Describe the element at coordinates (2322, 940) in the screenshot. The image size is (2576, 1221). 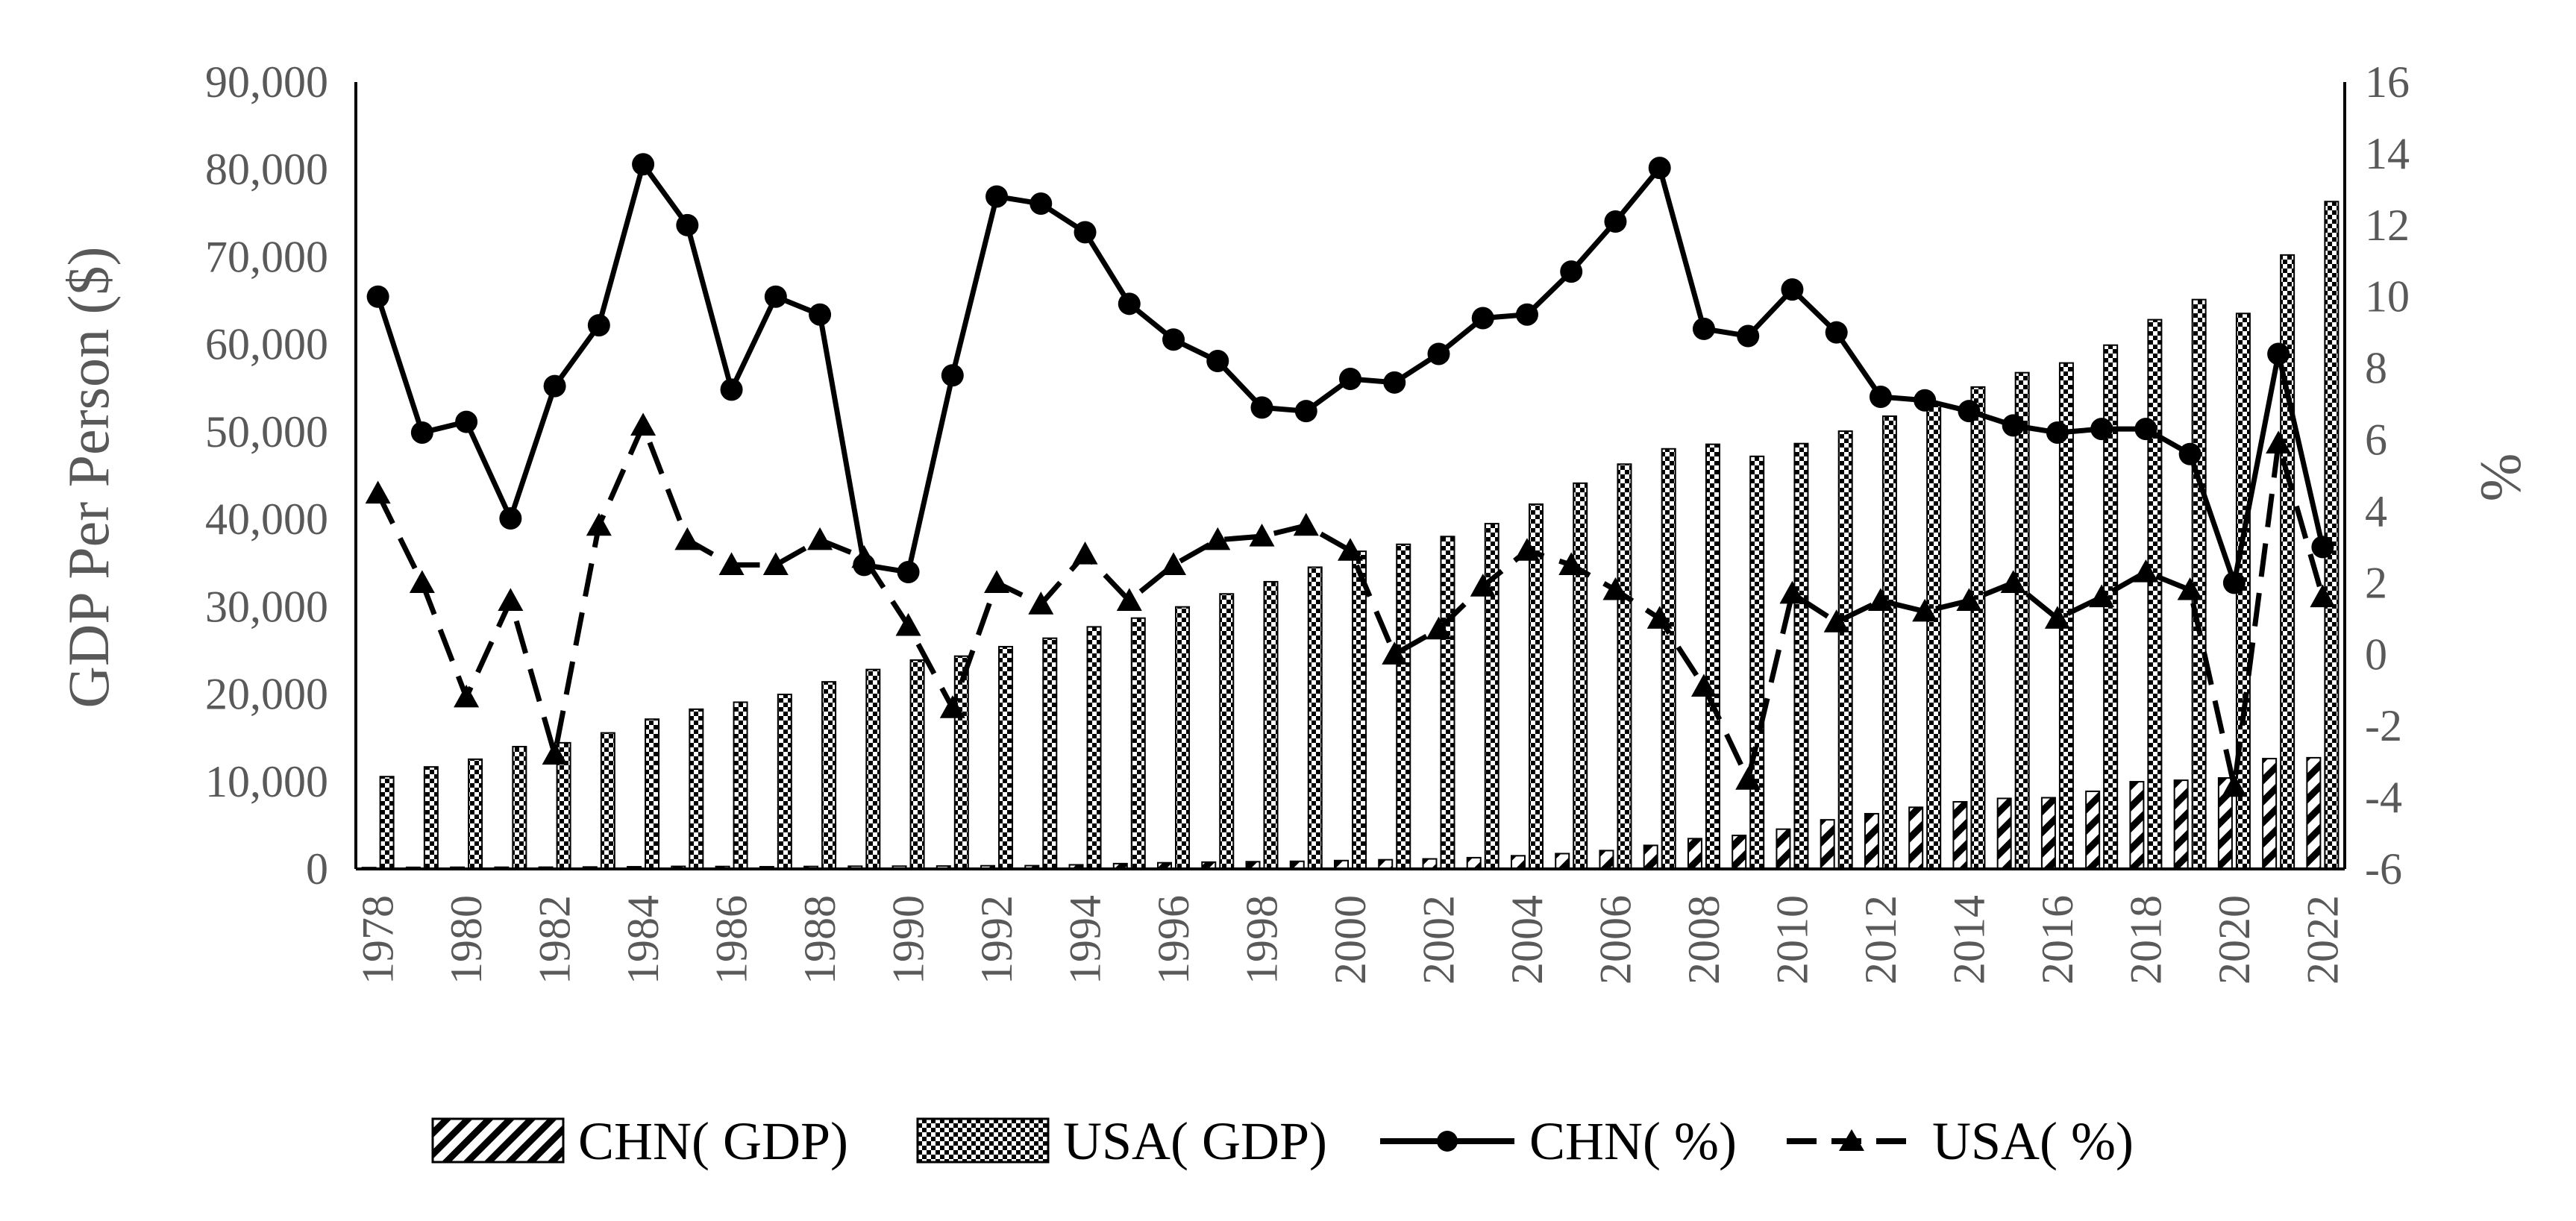
I see `x-tick-label: 2022` at that location.